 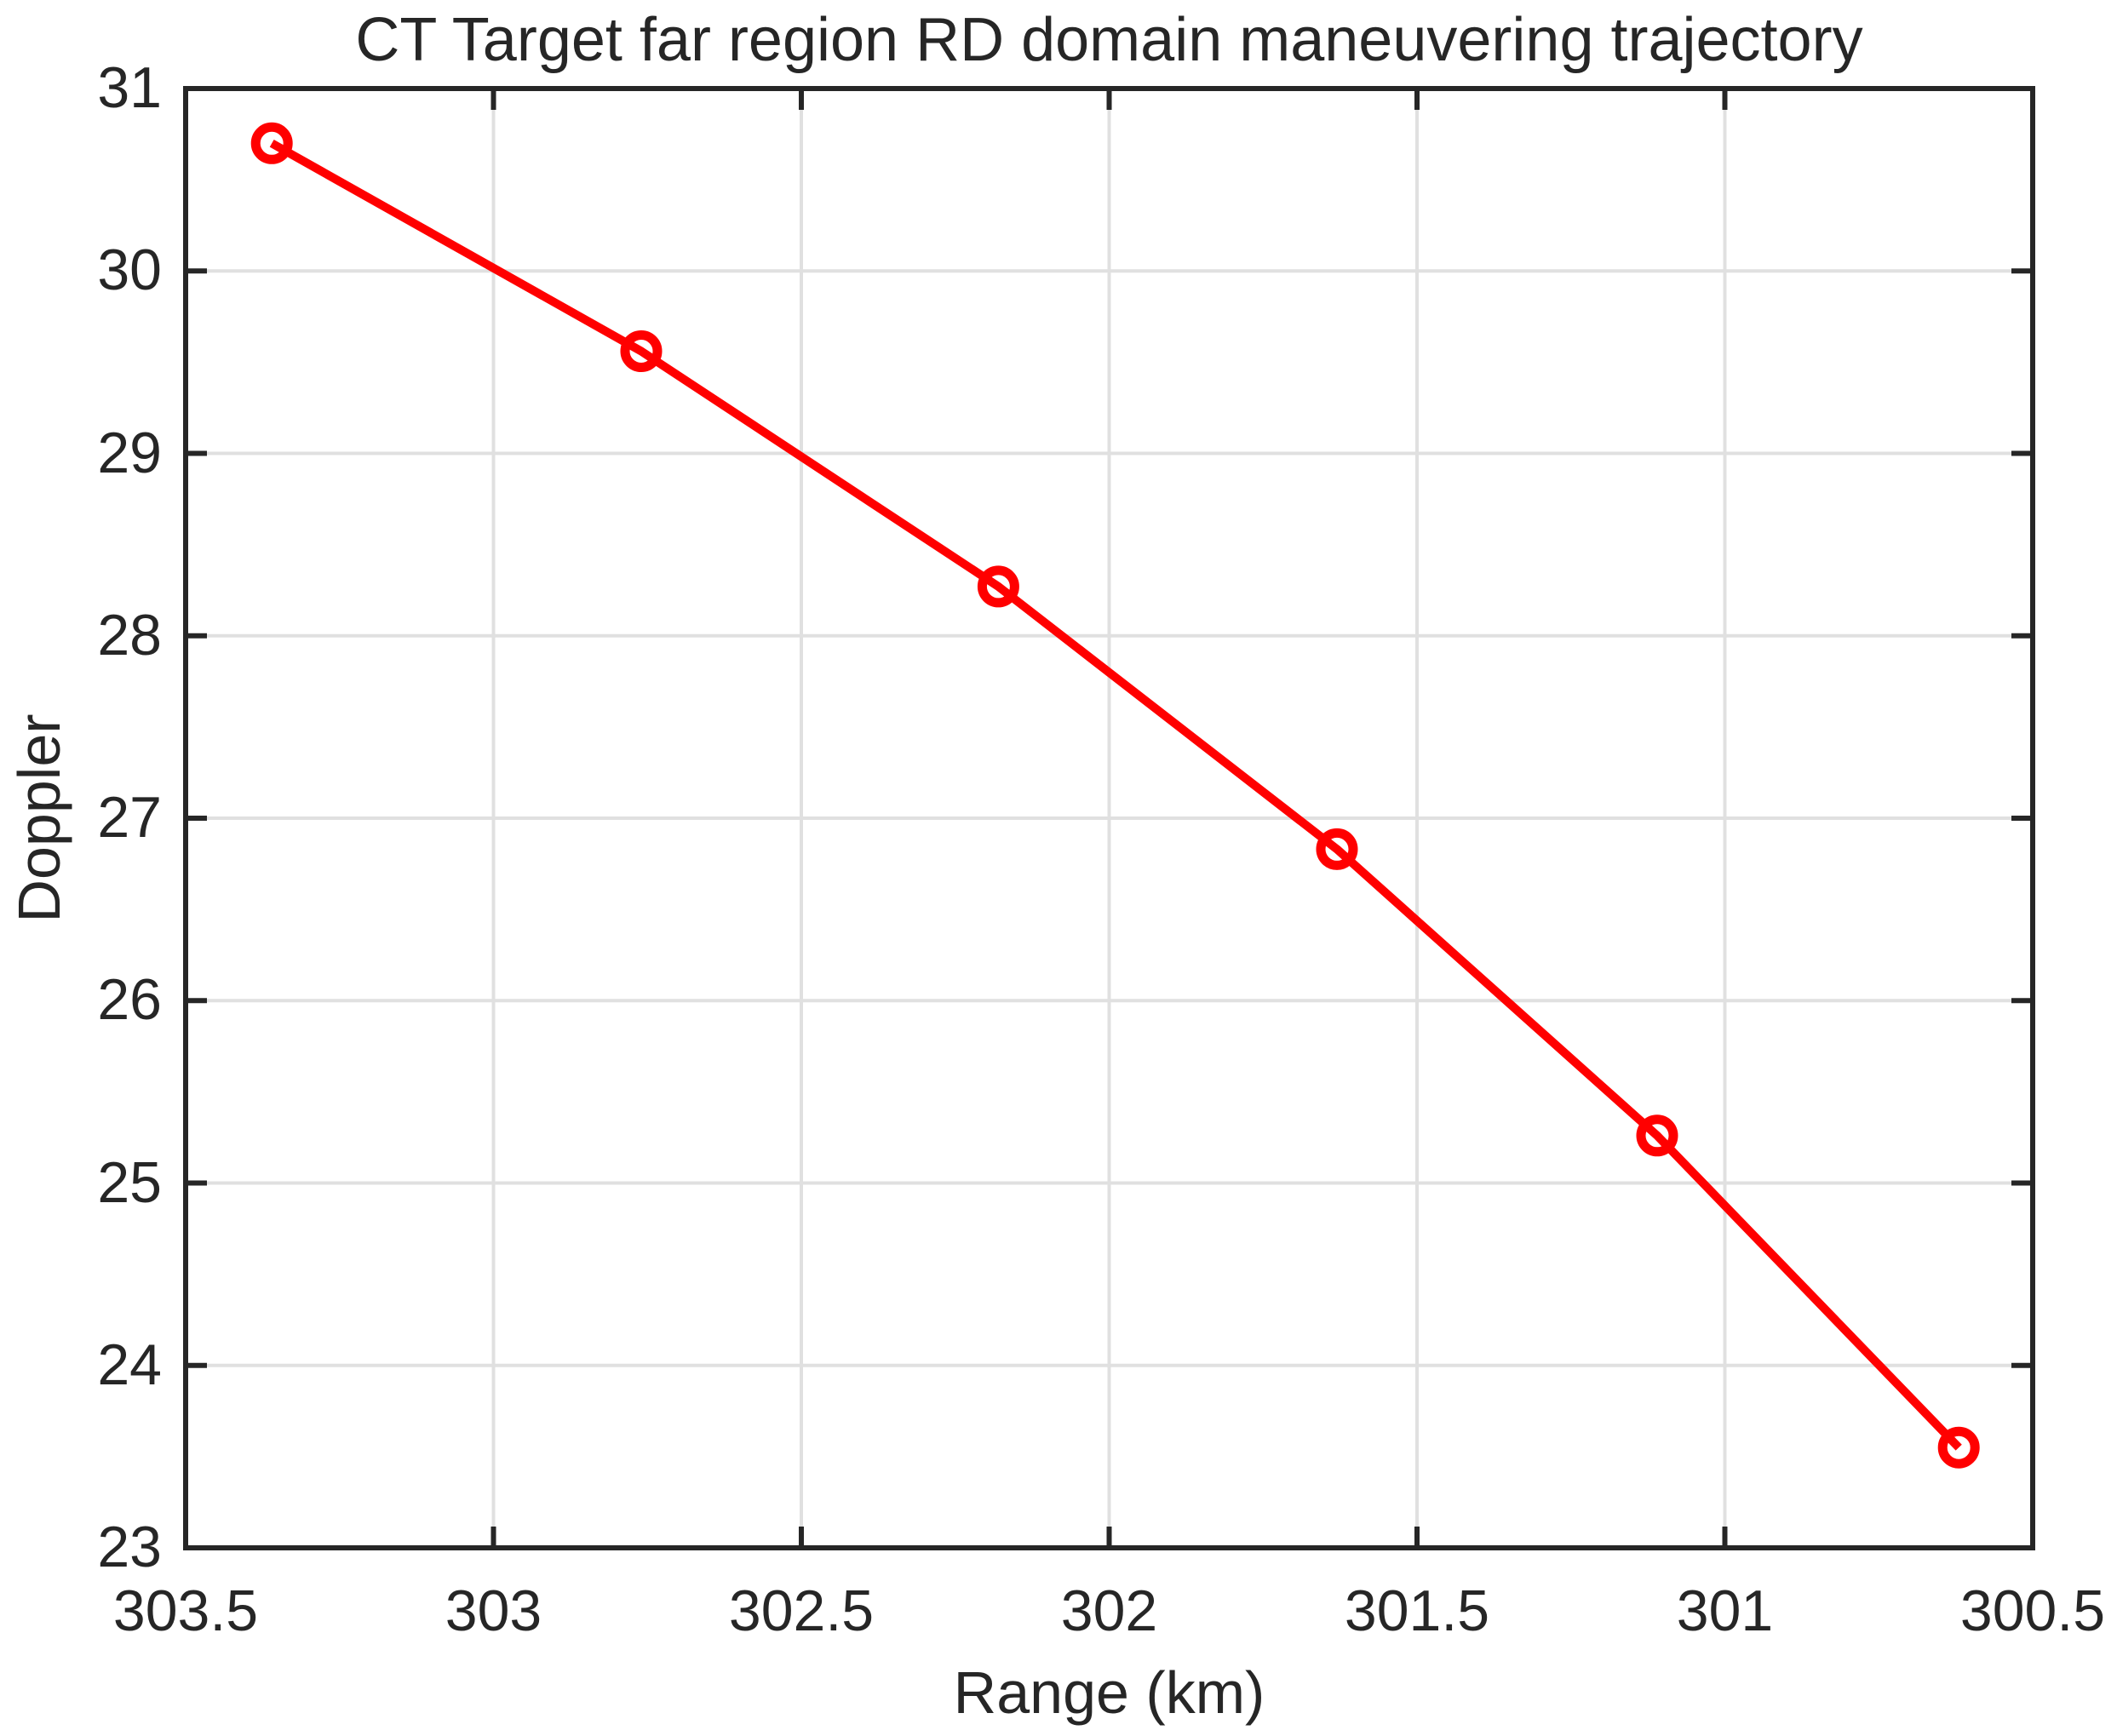 What do you see at coordinates (1417, 1610) in the screenshot?
I see `x-tick-label: 301.5` at bounding box center [1417, 1610].